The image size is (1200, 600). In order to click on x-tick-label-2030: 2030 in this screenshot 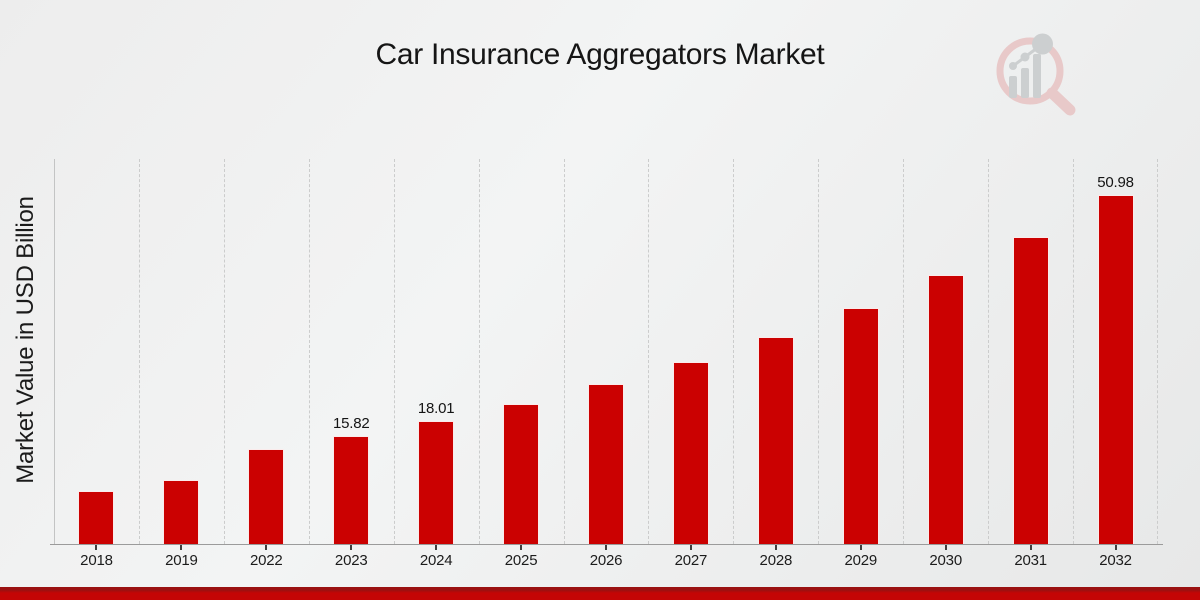, I will do `click(945, 560)`.